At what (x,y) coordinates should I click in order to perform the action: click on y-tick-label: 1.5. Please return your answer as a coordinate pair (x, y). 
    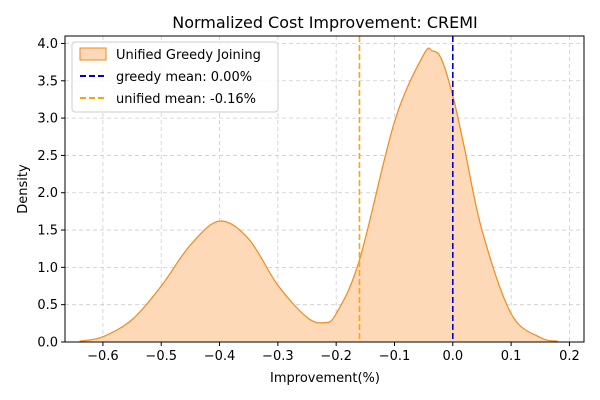
    Looking at the image, I should click on (47, 231).